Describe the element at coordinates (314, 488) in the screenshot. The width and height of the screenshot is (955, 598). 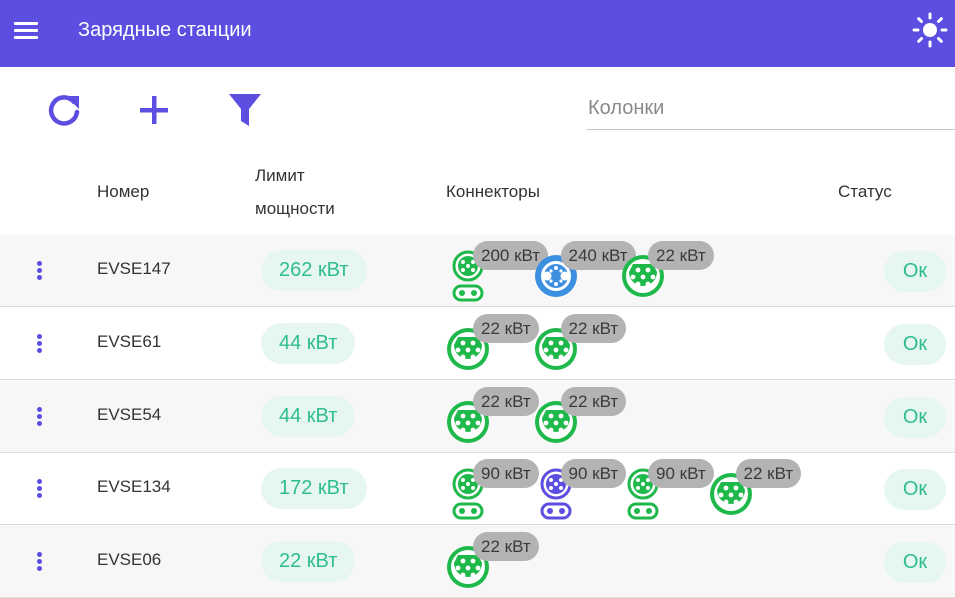
I see `power-limit-chip: 172 кВт` at that location.